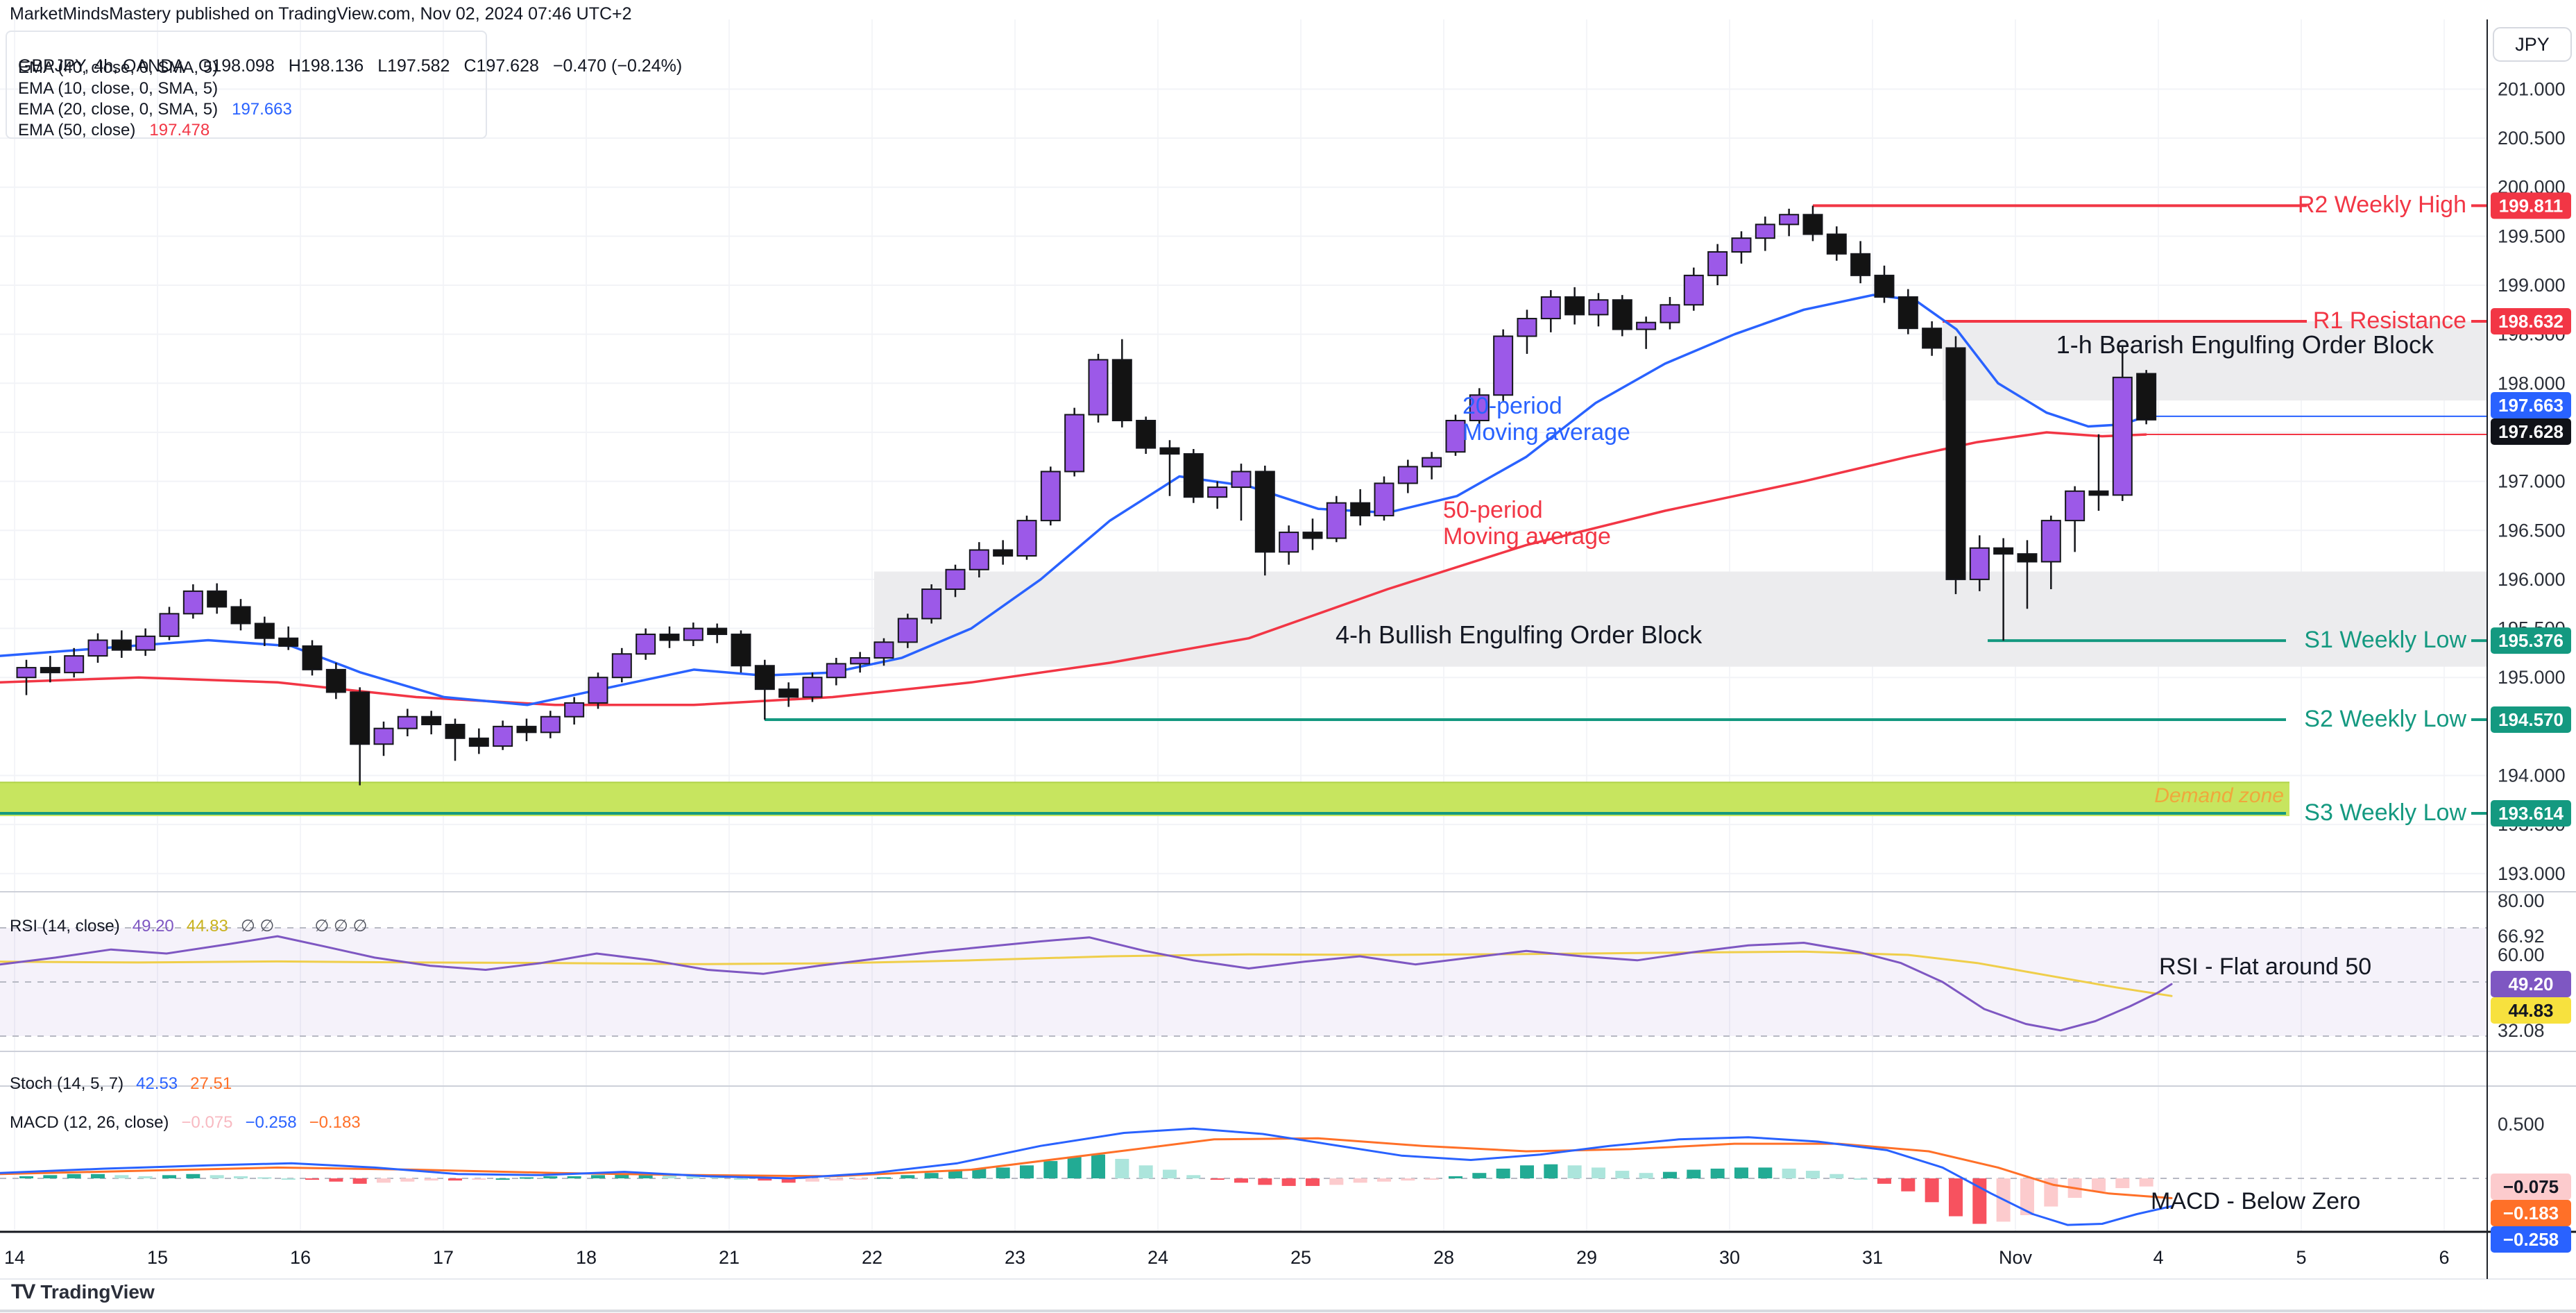 Image resolution: width=2576 pixels, height=1313 pixels. I want to click on s3-weekly-low-label: S3 Weekly Low, so click(2385, 812).